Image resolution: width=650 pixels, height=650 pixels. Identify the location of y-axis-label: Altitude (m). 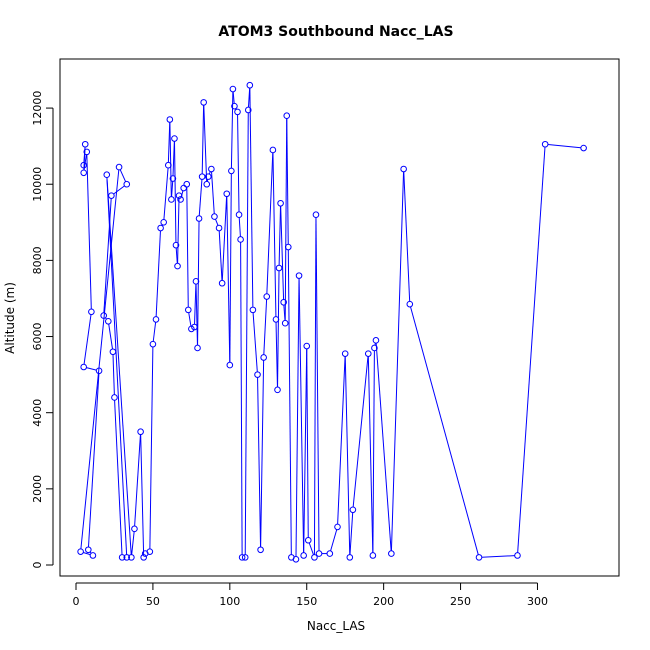
(10, 318).